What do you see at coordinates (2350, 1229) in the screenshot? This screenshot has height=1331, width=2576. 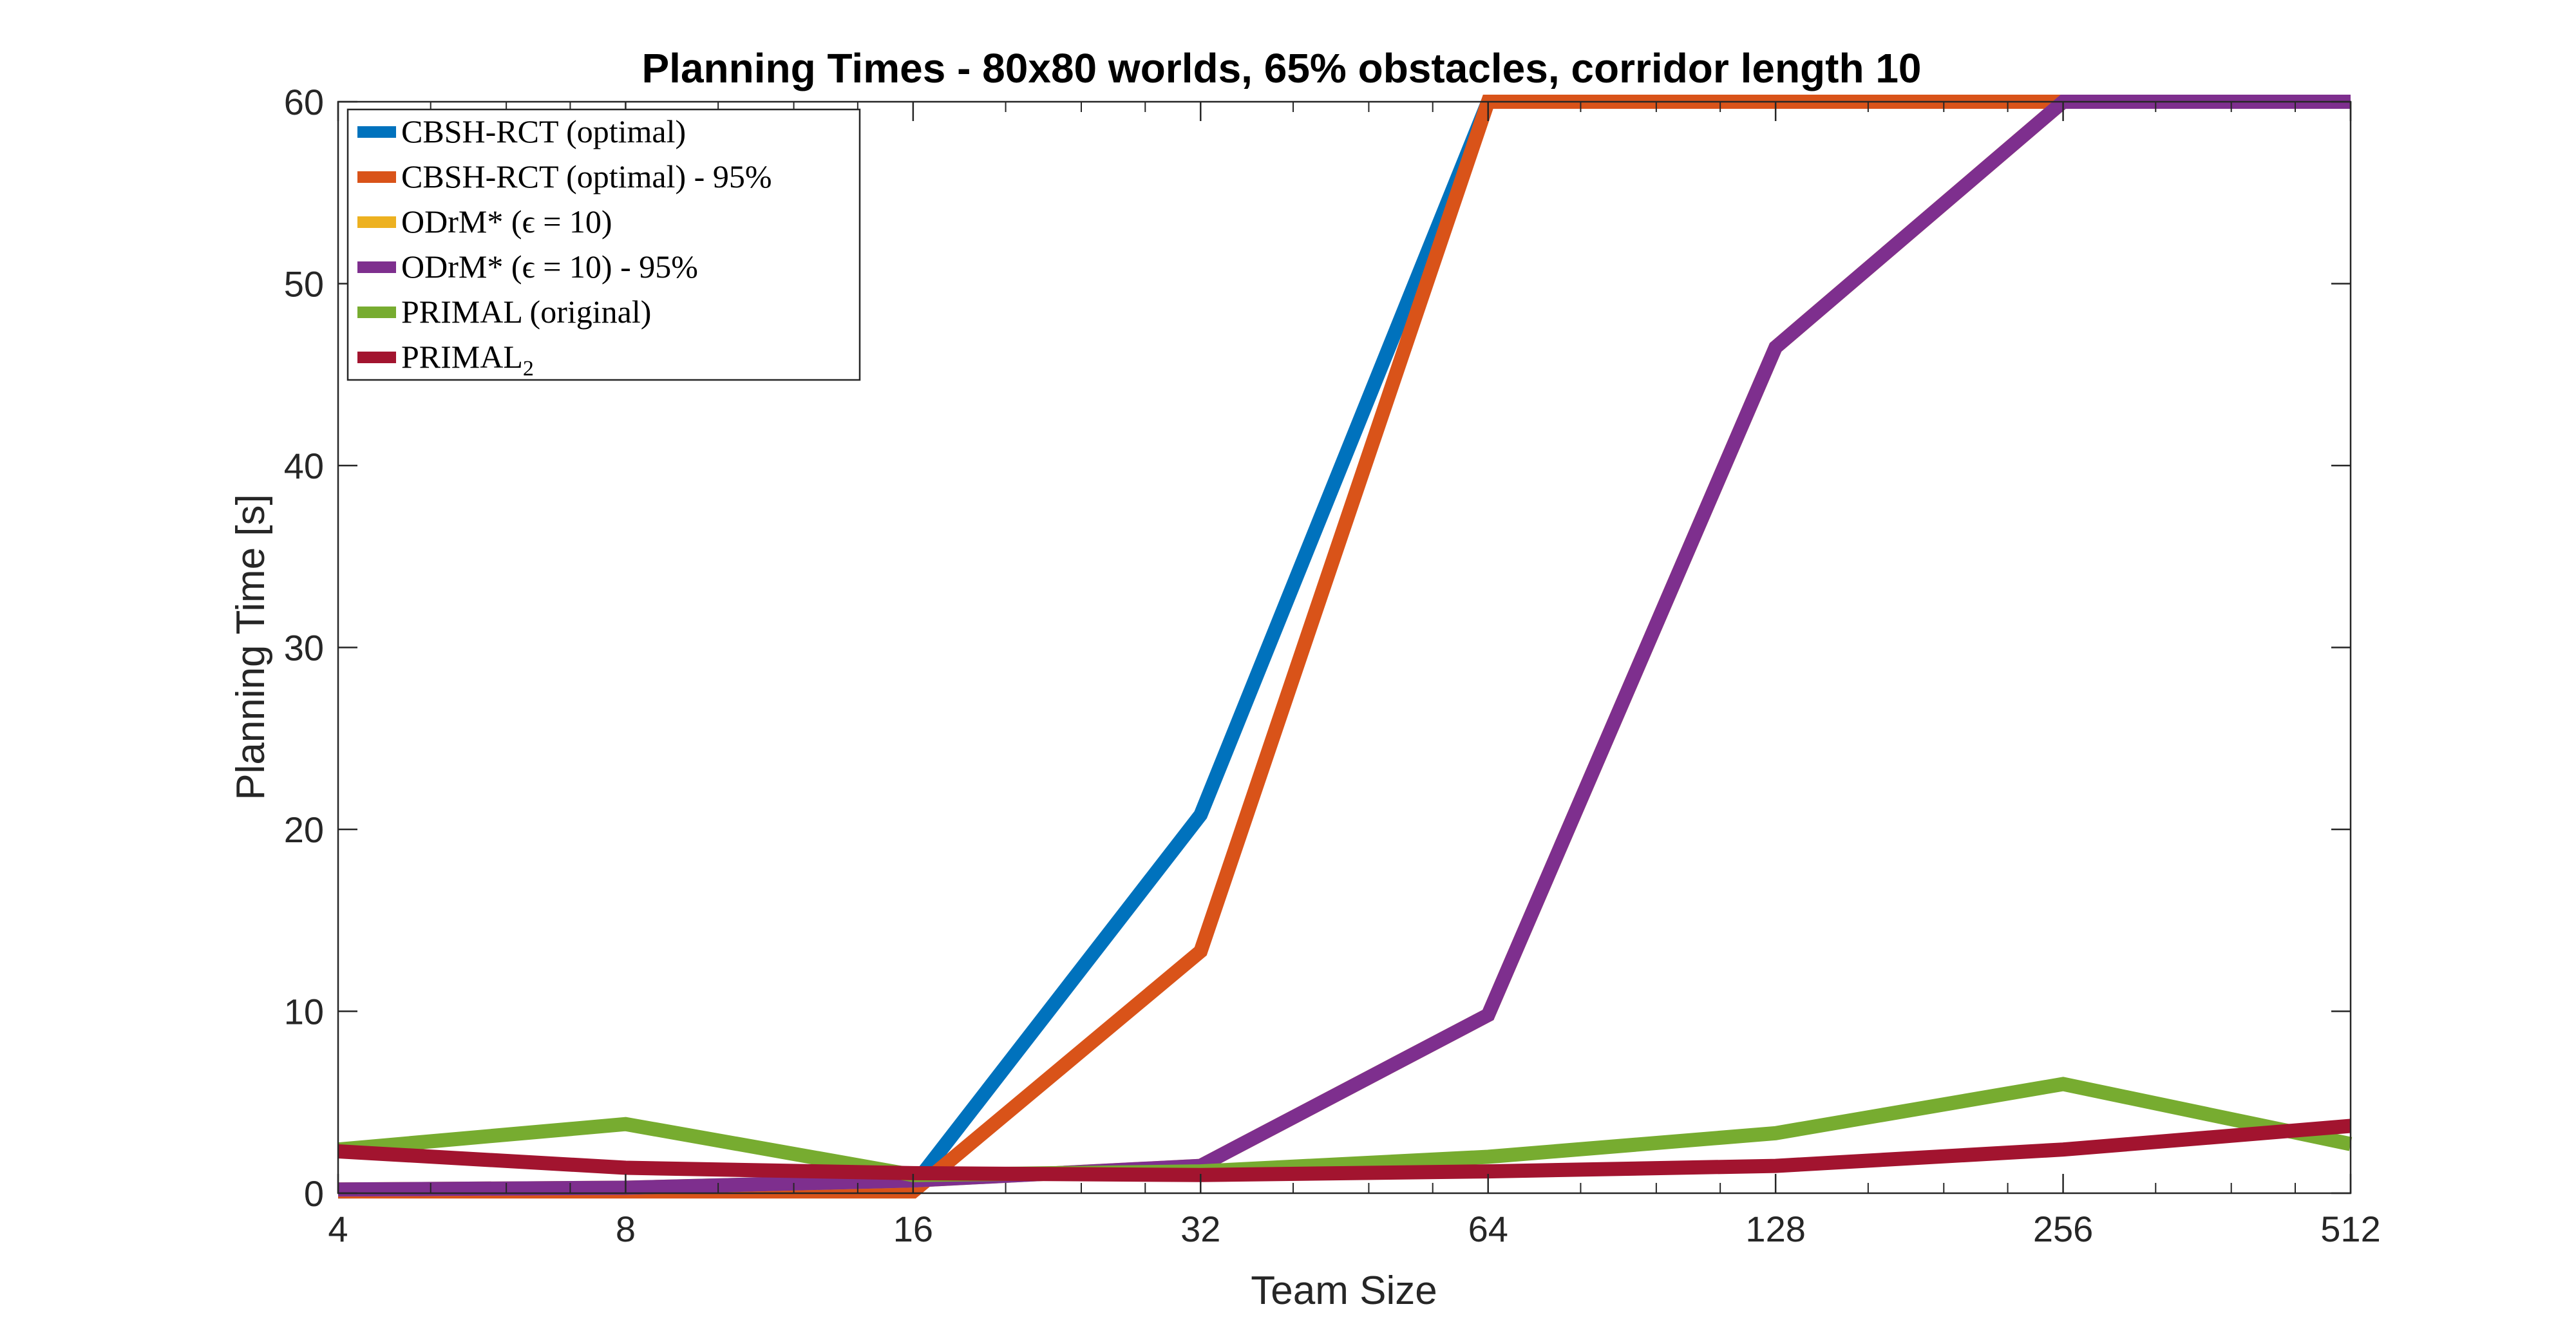 I see `x-tick-label: 512` at bounding box center [2350, 1229].